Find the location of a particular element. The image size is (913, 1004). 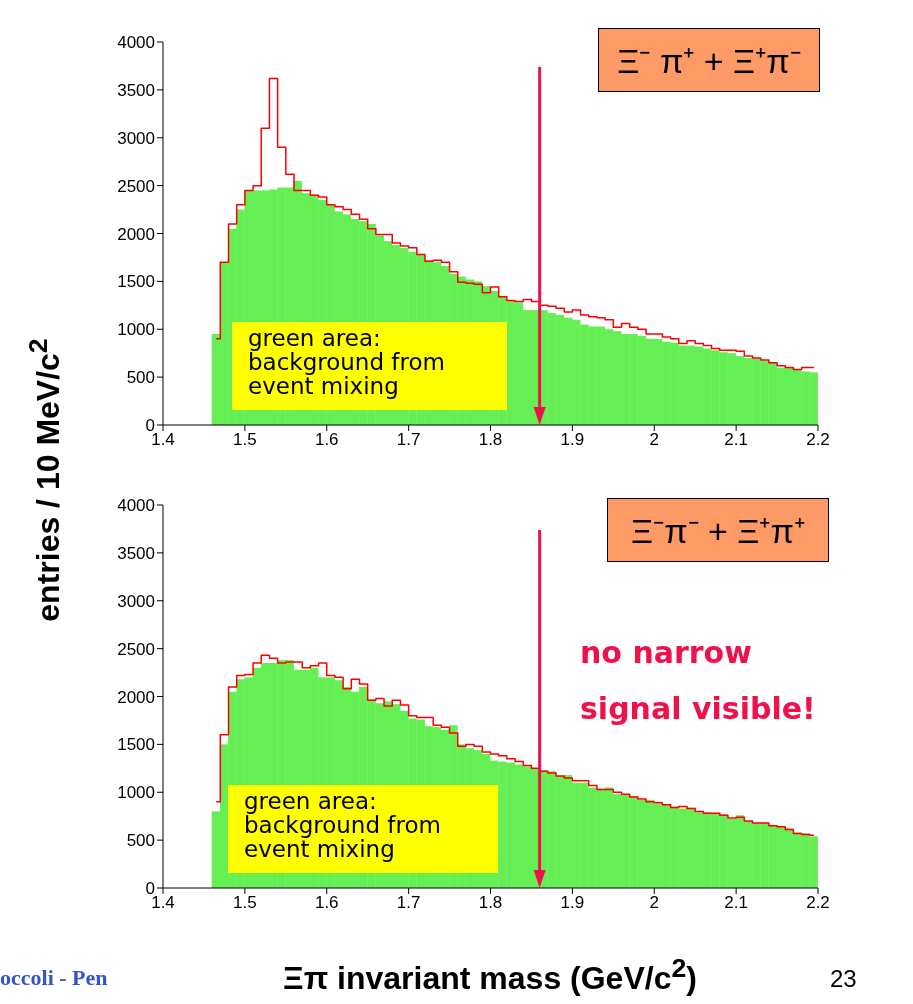

x-axis-title: Ξπ invariant mass (GeV/c$^{2}$) is located at coordinates (490, 975).